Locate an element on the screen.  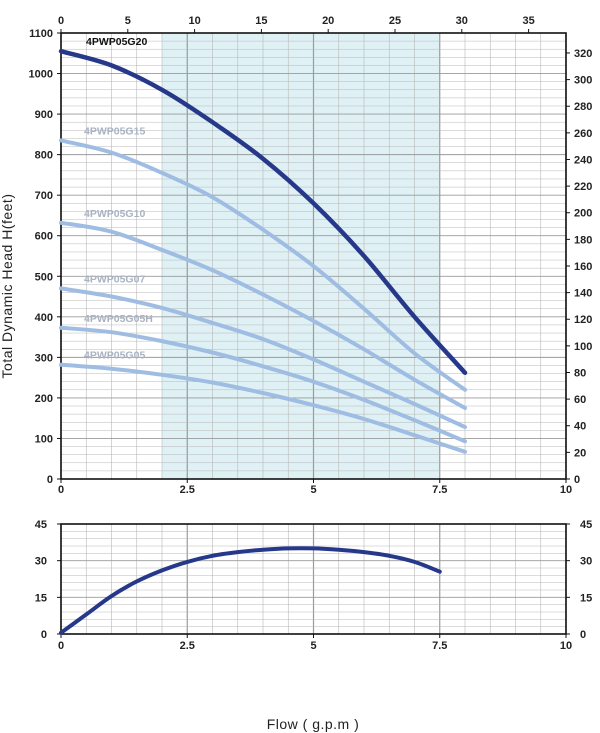
top-y-tick-label: 200 is located at coordinates (44, 399).